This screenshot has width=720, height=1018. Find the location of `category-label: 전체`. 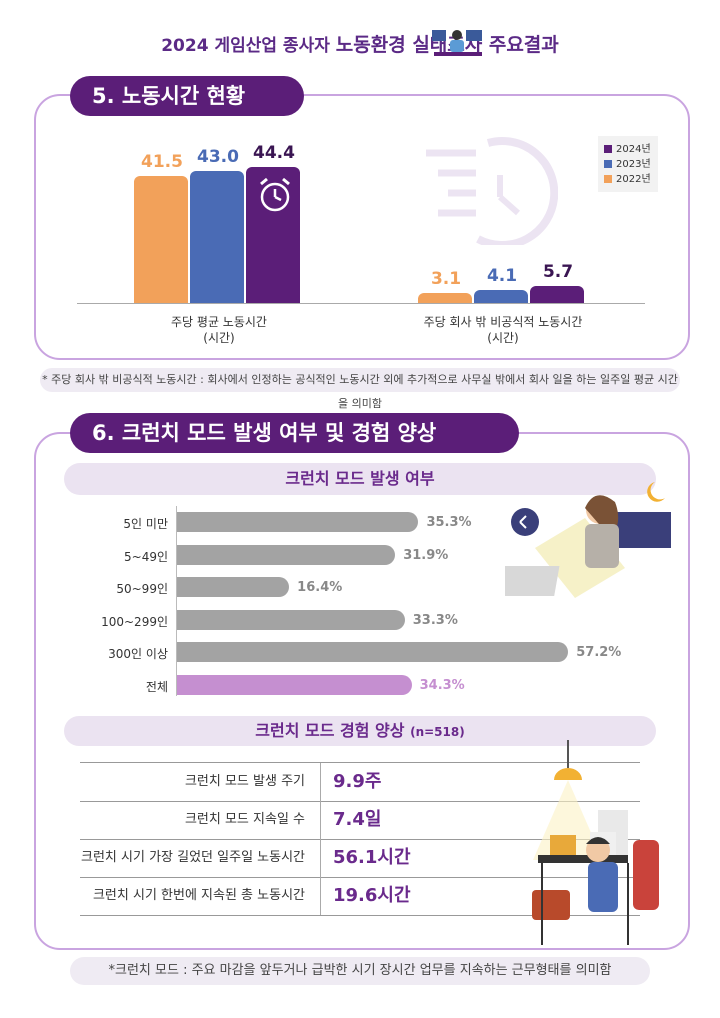

category-label: 전체 is located at coordinates (156, 686).